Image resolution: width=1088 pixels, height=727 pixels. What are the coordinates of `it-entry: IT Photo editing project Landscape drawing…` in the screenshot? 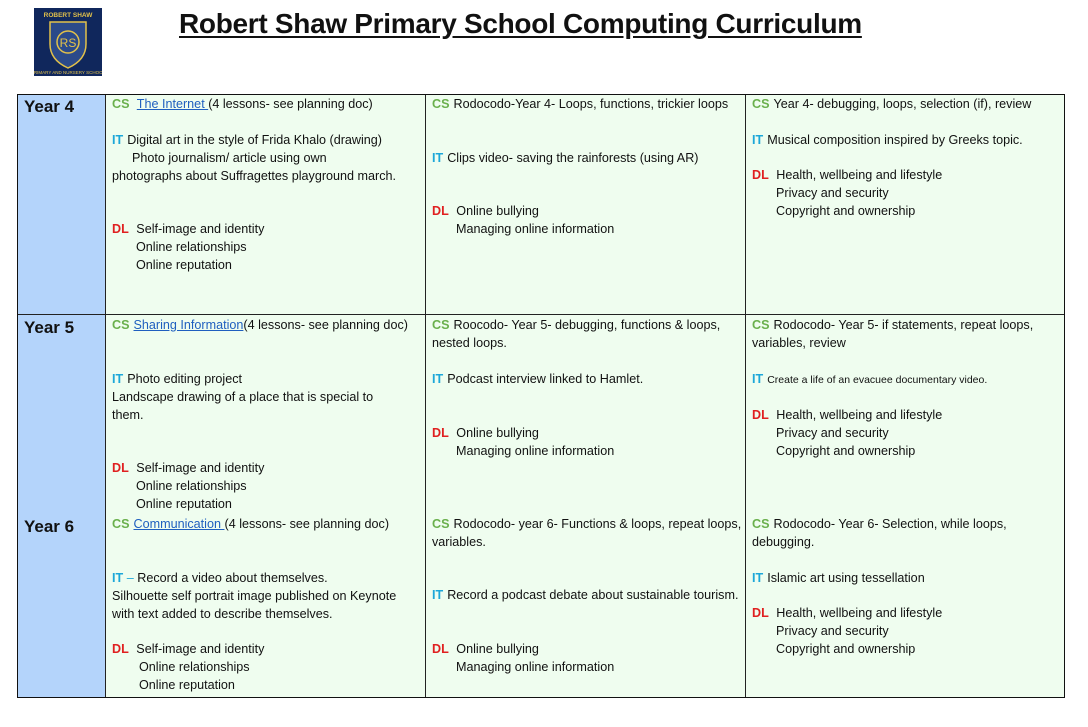 It's located at (267, 397).